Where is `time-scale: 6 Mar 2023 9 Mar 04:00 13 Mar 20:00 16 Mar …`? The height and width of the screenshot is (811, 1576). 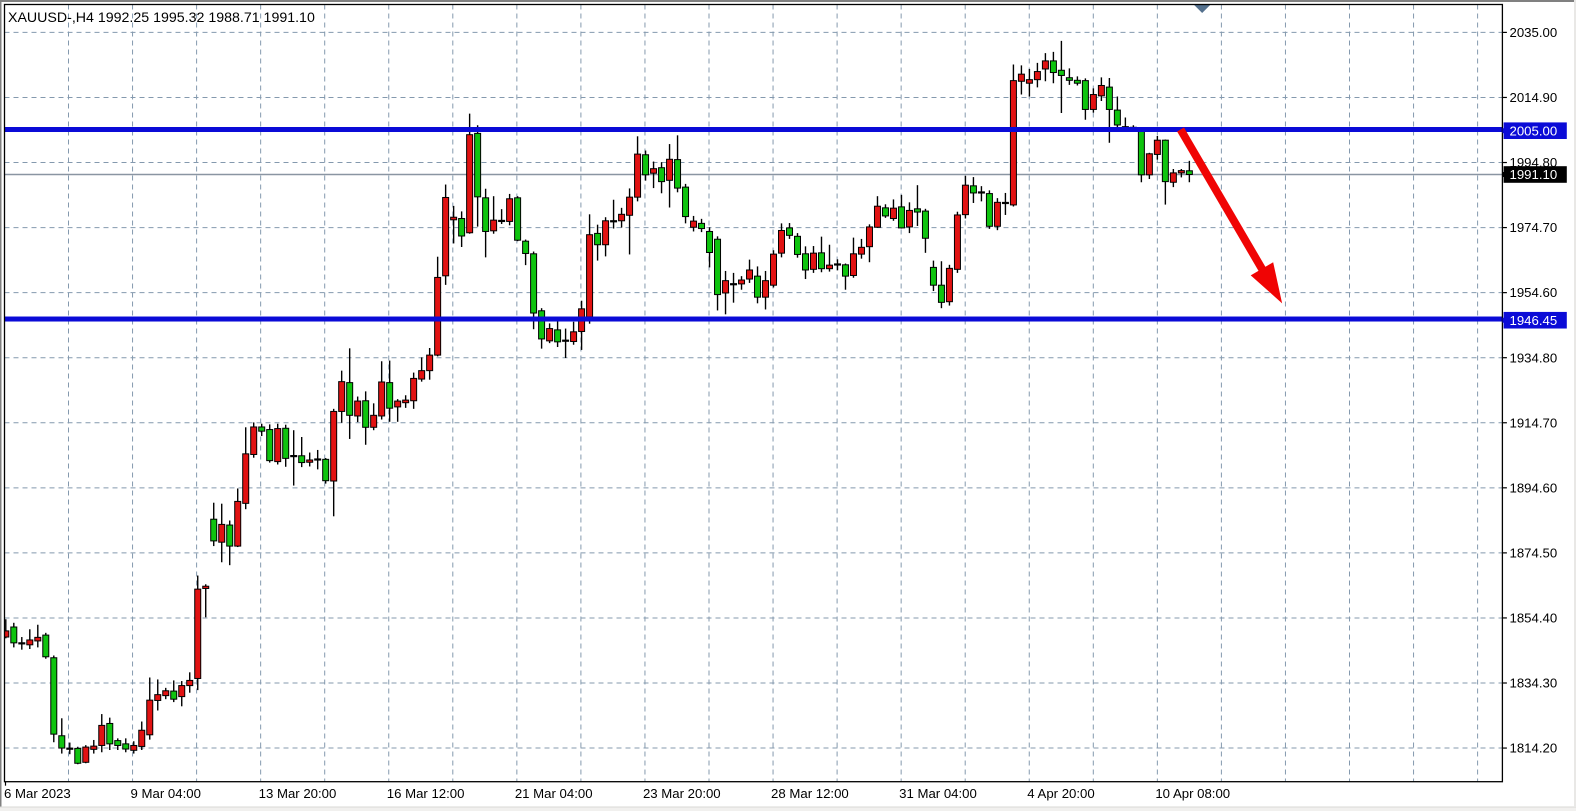 time-scale: 6 Mar 2023 9 Mar 04:00 13 Mar 20:00 16 Mar … is located at coordinates (617, 791).